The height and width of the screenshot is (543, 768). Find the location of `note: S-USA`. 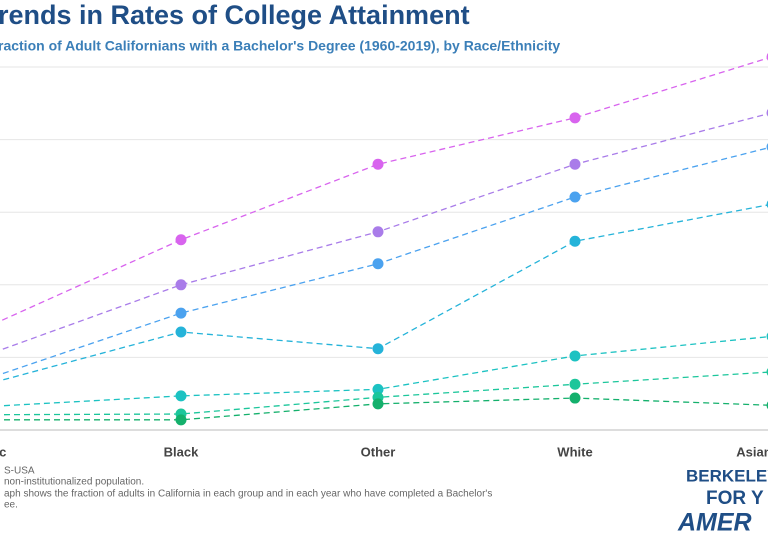

note: S-USA is located at coordinates (19, 471).